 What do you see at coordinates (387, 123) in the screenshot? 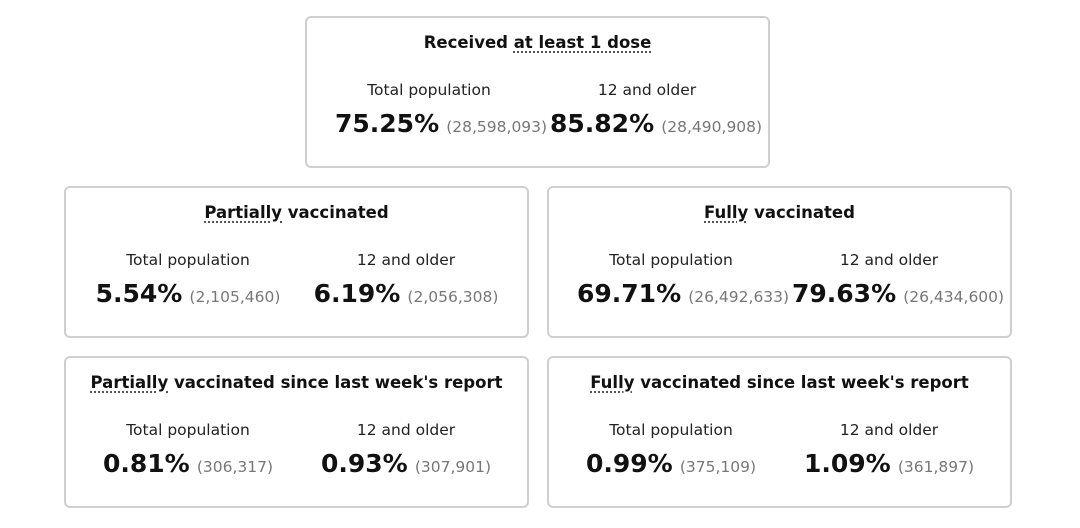
I see `percent-value: 75.25%` at bounding box center [387, 123].